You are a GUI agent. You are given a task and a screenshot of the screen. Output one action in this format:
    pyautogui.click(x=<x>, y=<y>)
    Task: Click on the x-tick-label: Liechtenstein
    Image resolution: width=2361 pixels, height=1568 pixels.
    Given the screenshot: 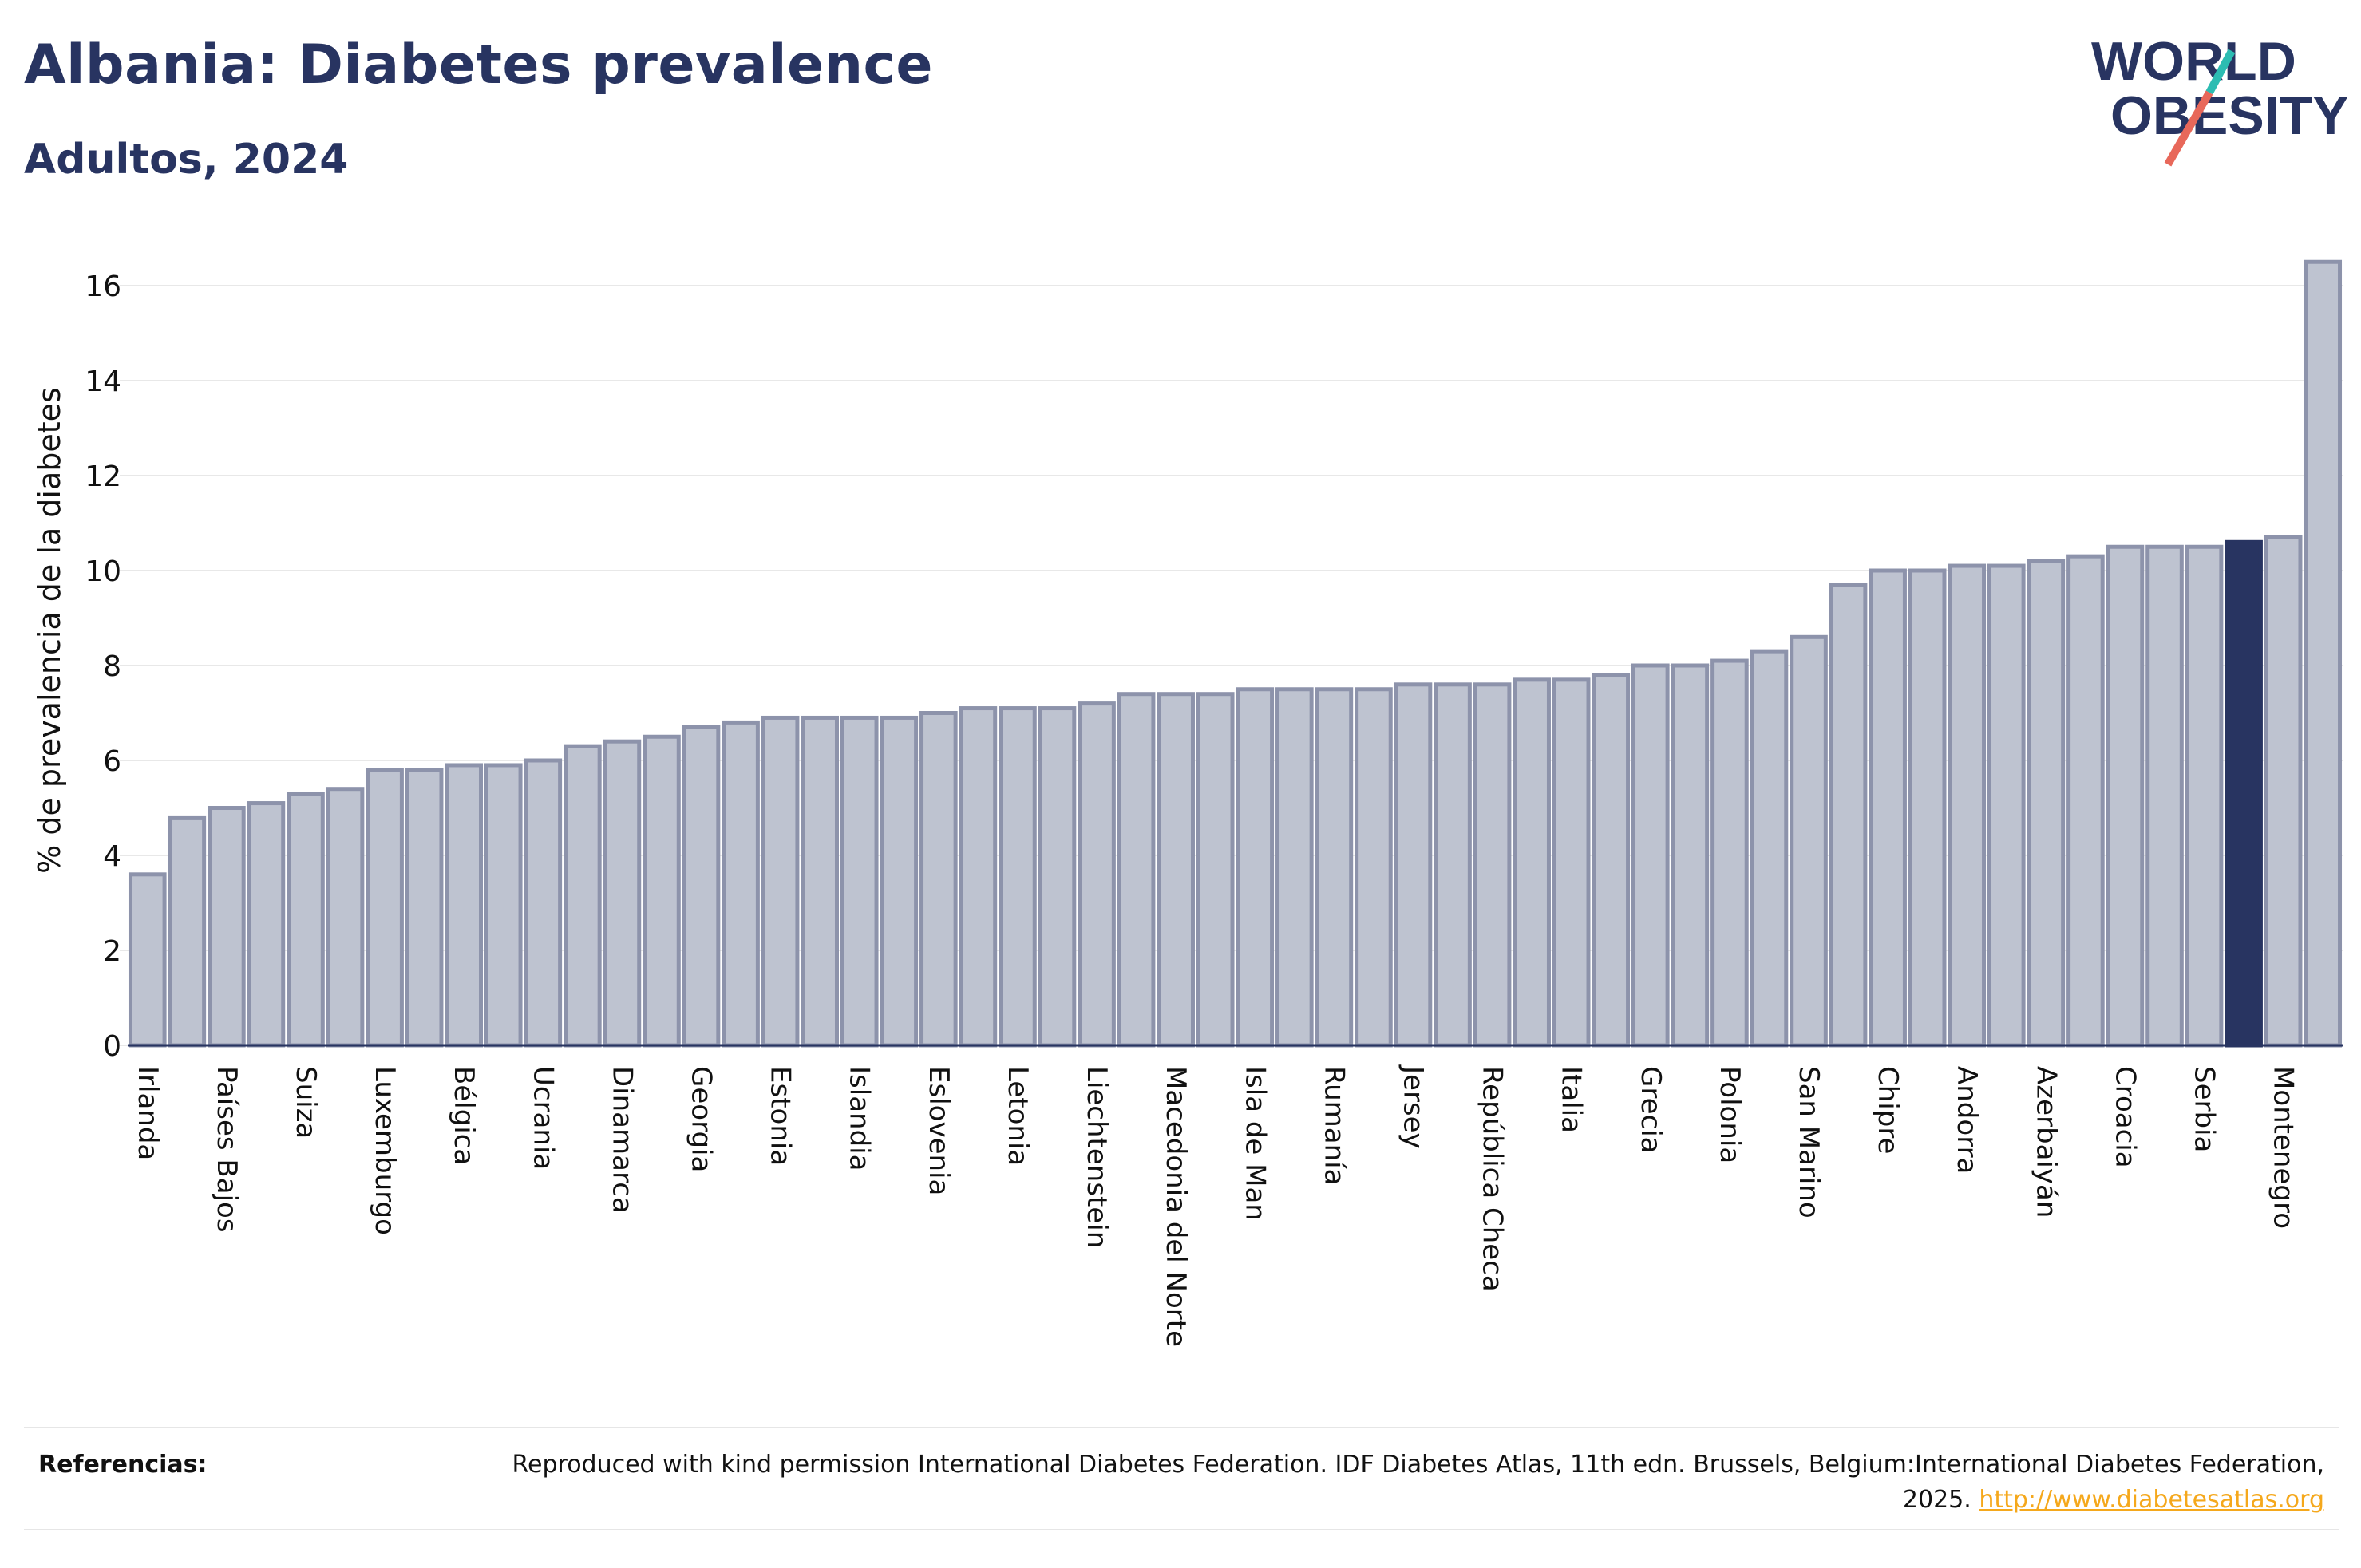 What is the action you would take?
    pyautogui.click(x=1097, y=1157)
    